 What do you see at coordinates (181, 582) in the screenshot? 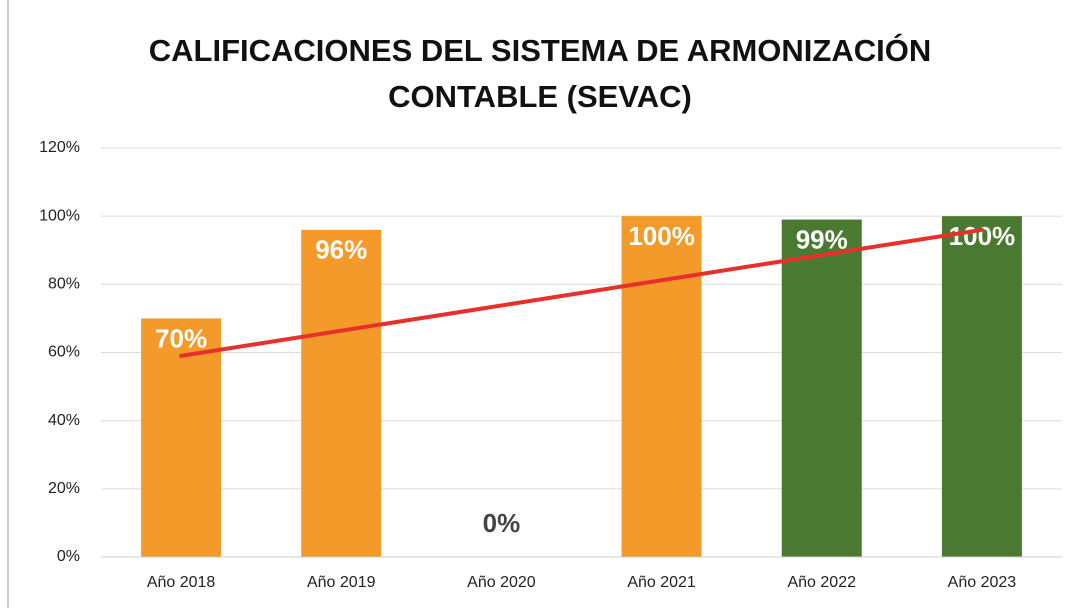
I see `x-tick-label: Año 2018` at bounding box center [181, 582].